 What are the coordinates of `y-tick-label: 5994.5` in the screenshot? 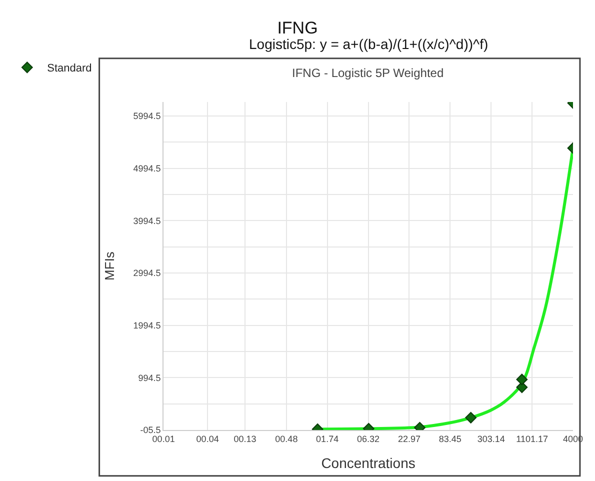 It's located at (147, 116).